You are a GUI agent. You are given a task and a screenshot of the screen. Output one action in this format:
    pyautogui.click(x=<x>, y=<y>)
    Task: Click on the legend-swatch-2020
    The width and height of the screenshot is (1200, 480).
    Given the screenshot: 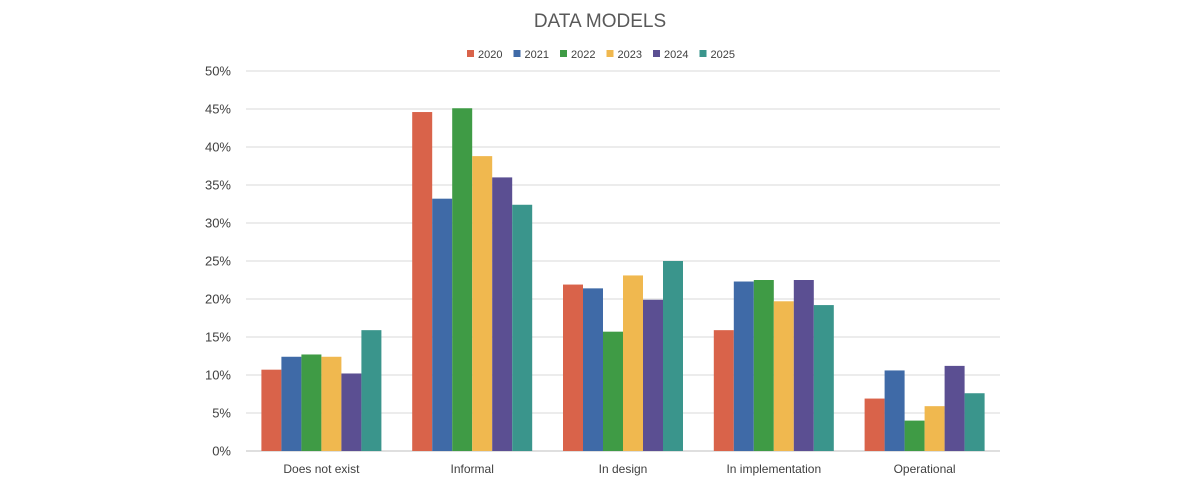 What is the action you would take?
    pyautogui.click(x=470, y=53)
    